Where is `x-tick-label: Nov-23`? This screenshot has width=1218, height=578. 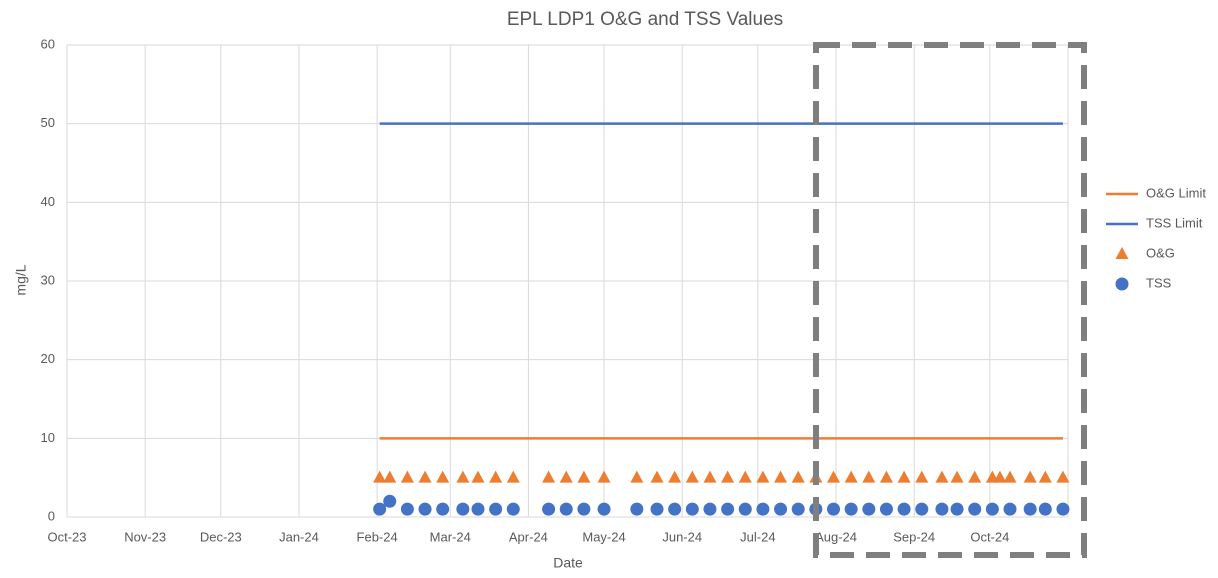
x-tick-label: Nov-23 is located at coordinates (145, 536).